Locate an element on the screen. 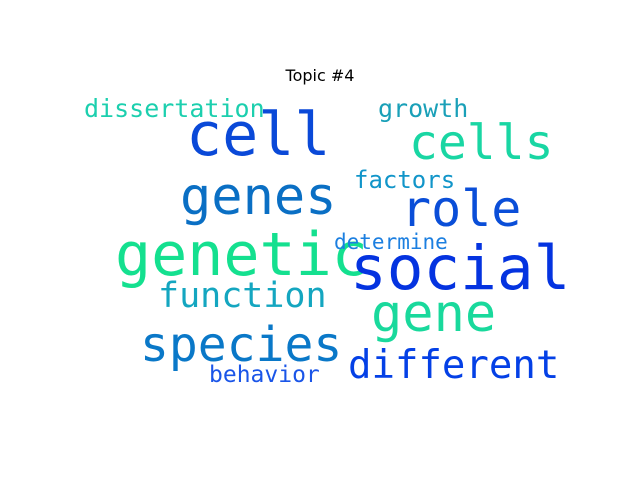 This screenshot has width=640, height=480. word-cells: cells is located at coordinates (481, 143).